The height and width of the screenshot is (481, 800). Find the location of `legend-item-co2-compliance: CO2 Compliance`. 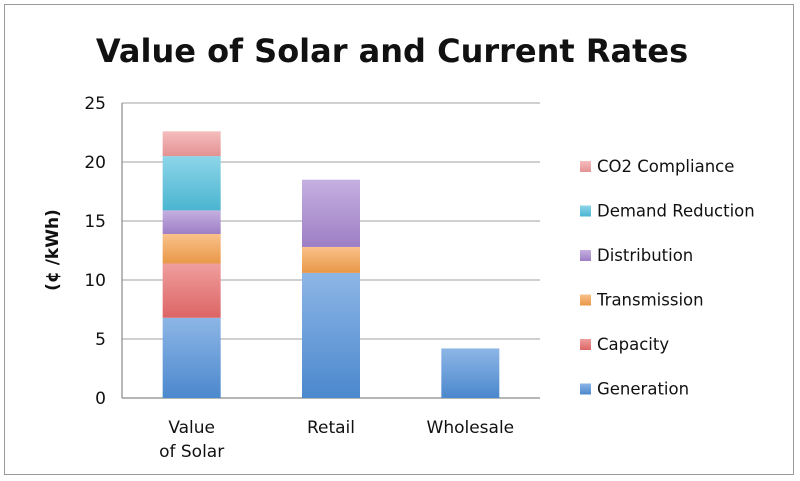

legend-item-co2-compliance: CO2 Compliance is located at coordinates (657, 166).